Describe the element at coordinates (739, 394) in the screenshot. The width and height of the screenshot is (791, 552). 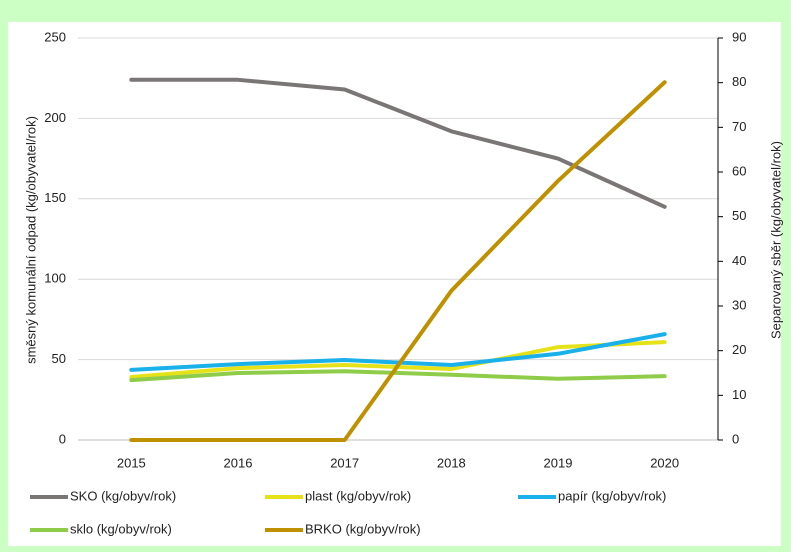
I see `y2-tick-label: 10` at that location.